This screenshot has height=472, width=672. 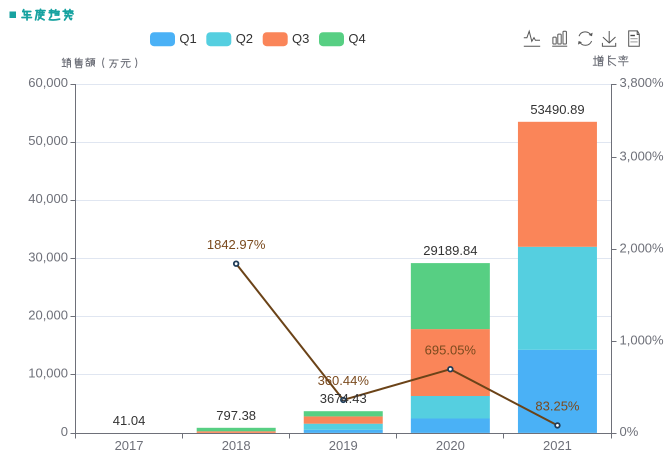 What do you see at coordinates (557, 109) in the screenshot?
I see `svg-text: 53490.89` at bounding box center [557, 109].